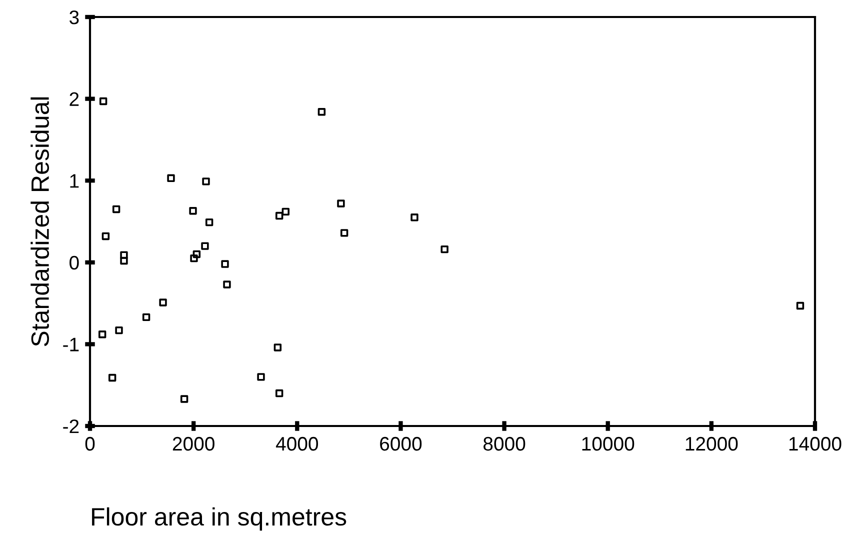 This screenshot has height=539, width=857. I want to click on x-axis-title: Floor area in sq.metres, so click(219, 519).